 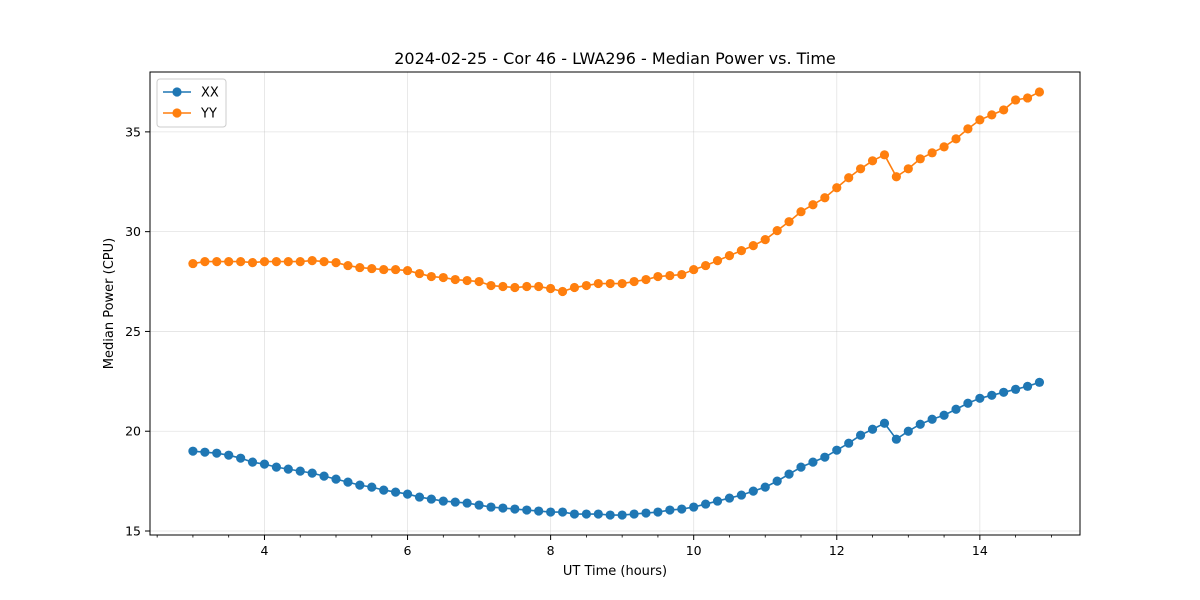 I want to click on legend-marker-xx, so click(x=177, y=92).